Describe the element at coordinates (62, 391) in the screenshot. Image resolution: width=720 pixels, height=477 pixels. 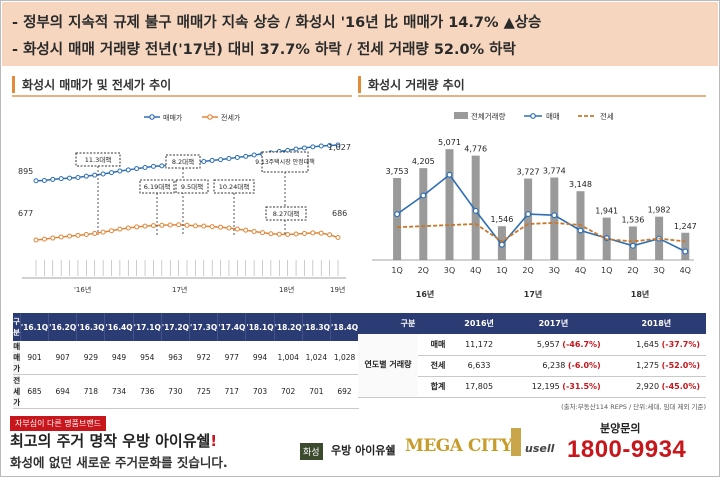
I see `price-cell: 694` at that location.